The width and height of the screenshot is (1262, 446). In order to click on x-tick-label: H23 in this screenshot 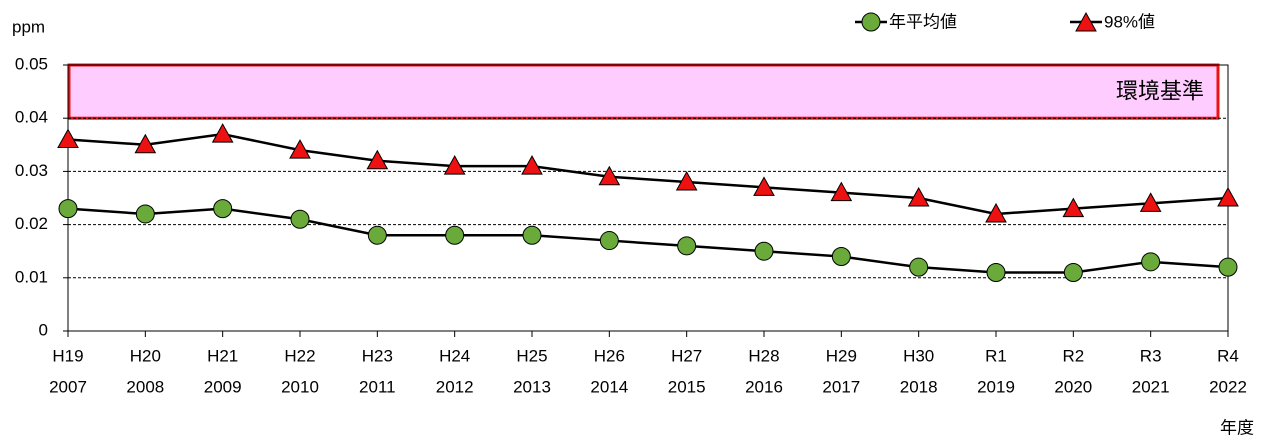, I will do `click(377, 355)`.